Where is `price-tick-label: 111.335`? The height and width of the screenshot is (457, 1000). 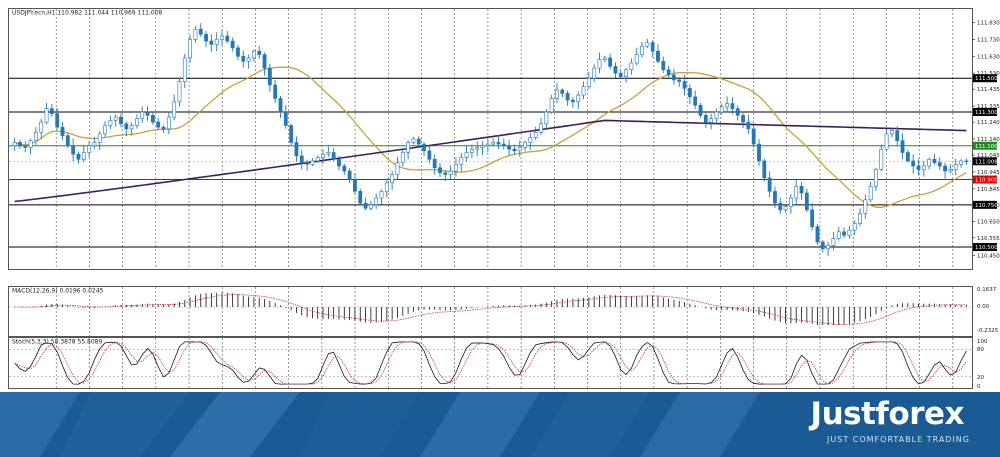
price-tick-label: 111.335 is located at coordinates (988, 107).